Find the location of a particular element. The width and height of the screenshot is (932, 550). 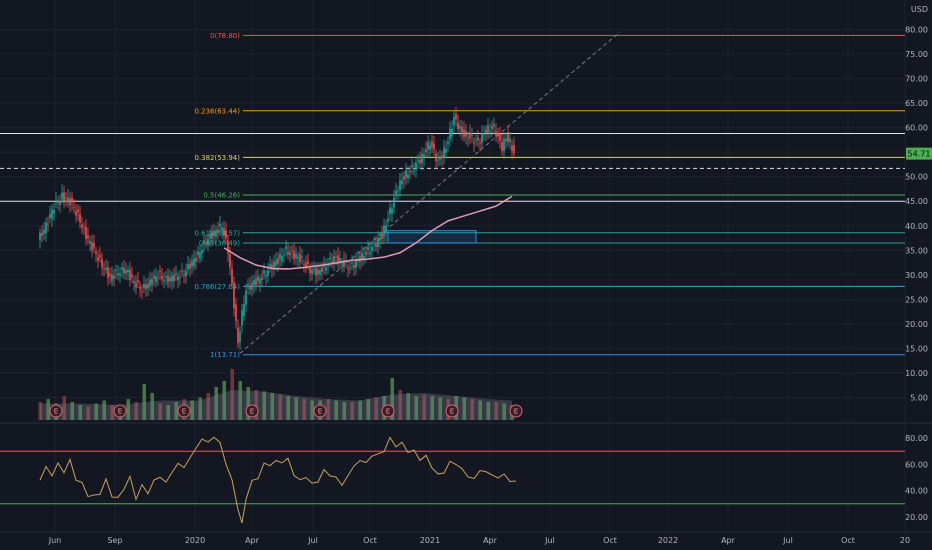

fib-level-label: 0.382(53.94) is located at coordinates (217, 158).